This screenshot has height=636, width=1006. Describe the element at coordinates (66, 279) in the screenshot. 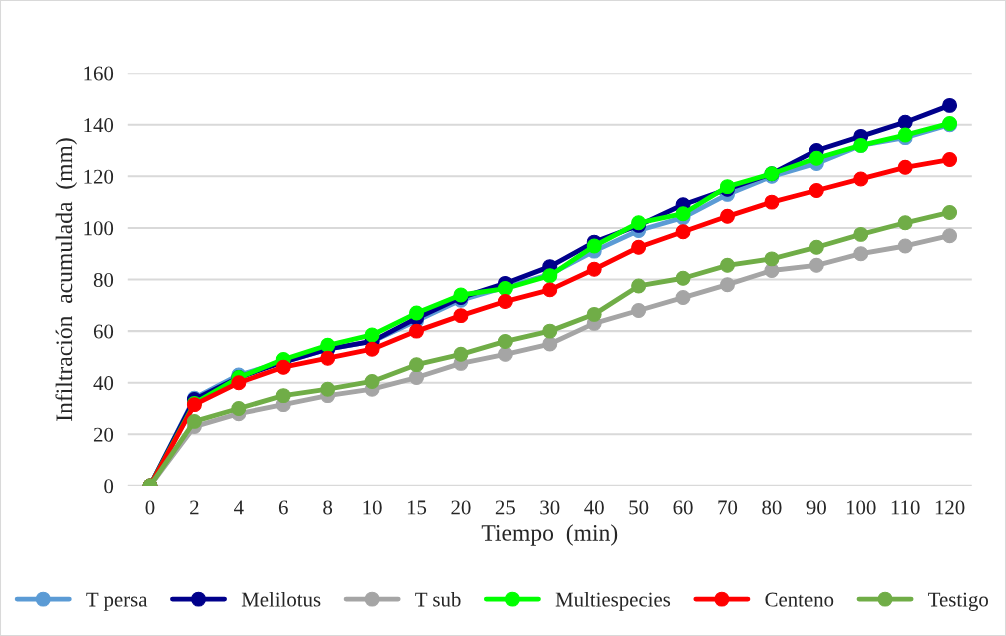

I see `y-axis-title: Infiltración acumulada (mm)` at that location.